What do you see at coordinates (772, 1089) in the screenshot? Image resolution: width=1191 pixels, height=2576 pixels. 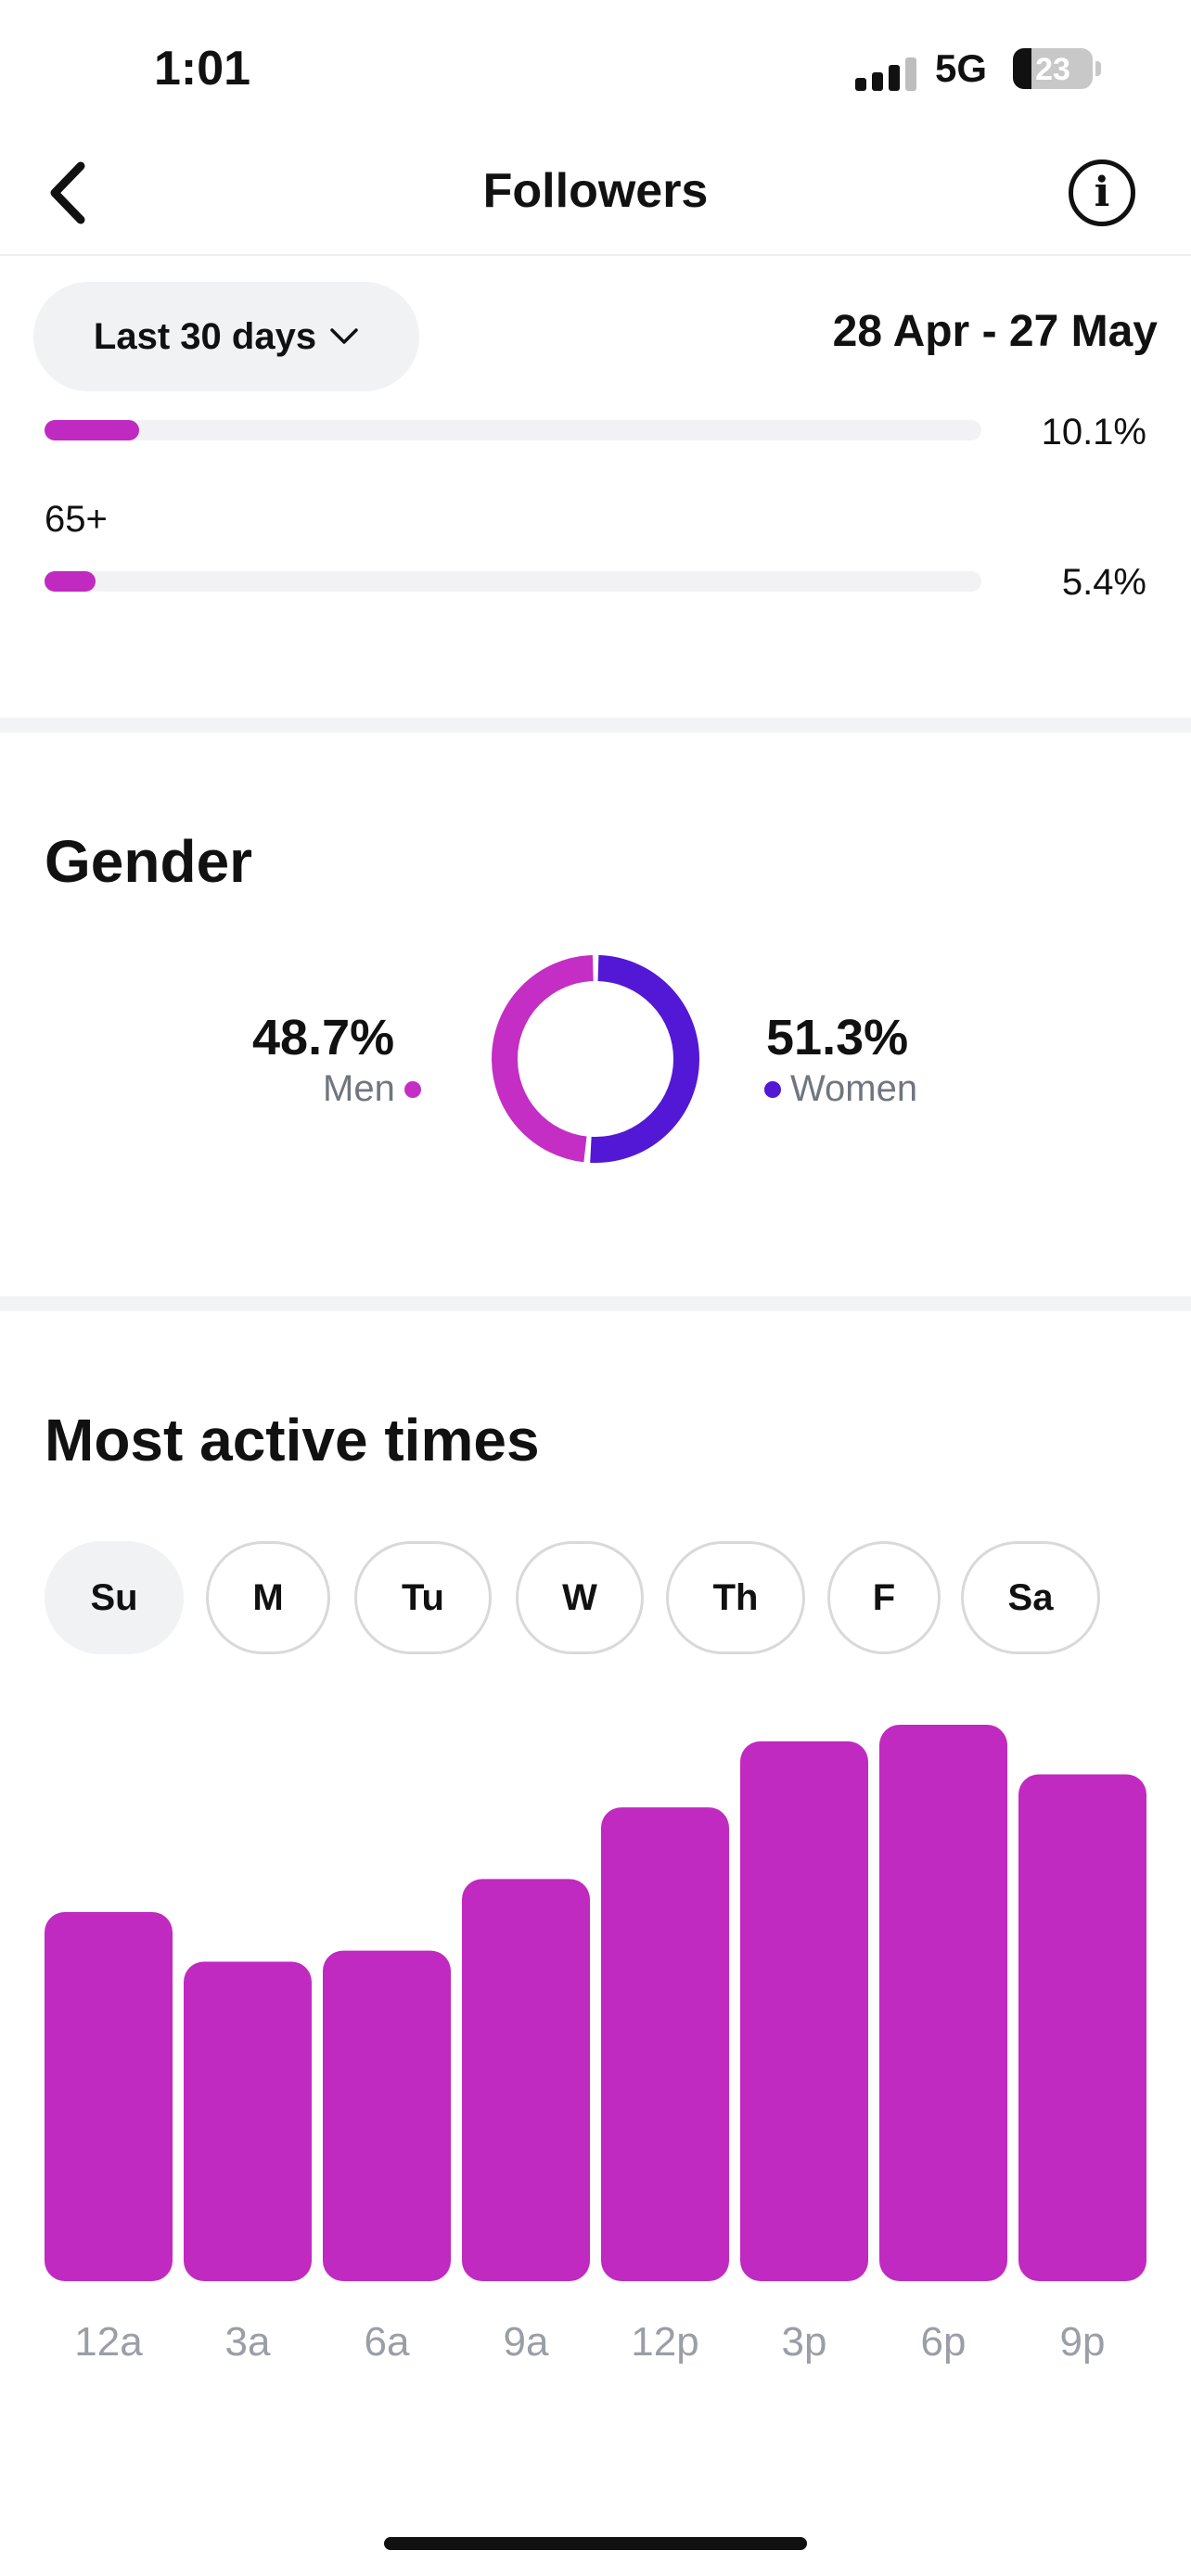 I see `women-dot` at bounding box center [772, 1089].